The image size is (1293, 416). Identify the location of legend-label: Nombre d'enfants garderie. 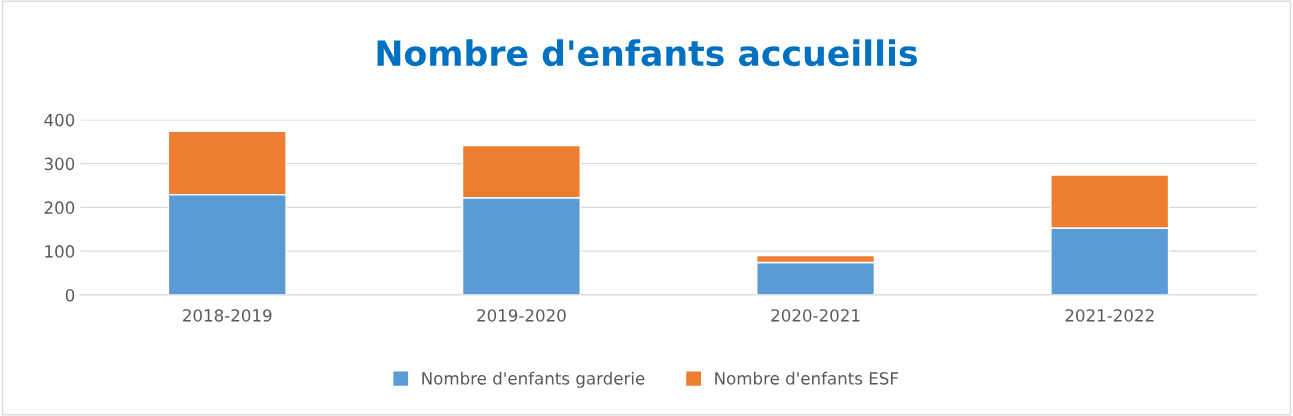
(533, 379).